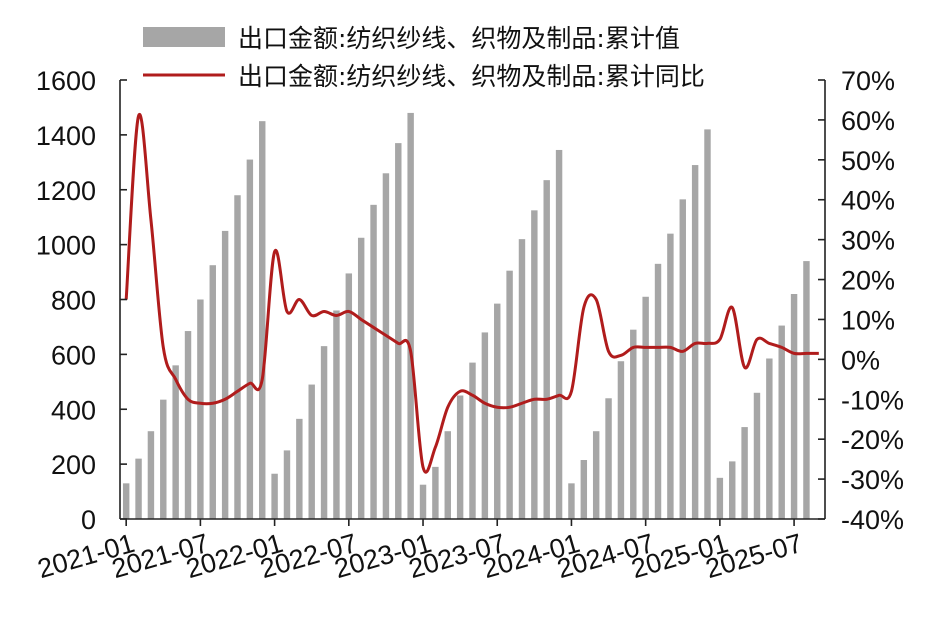  What do you see at coordinates (872, 480) in the screenshot?
I see `right-tick-label: -30%` at bounding box center [872, 480].